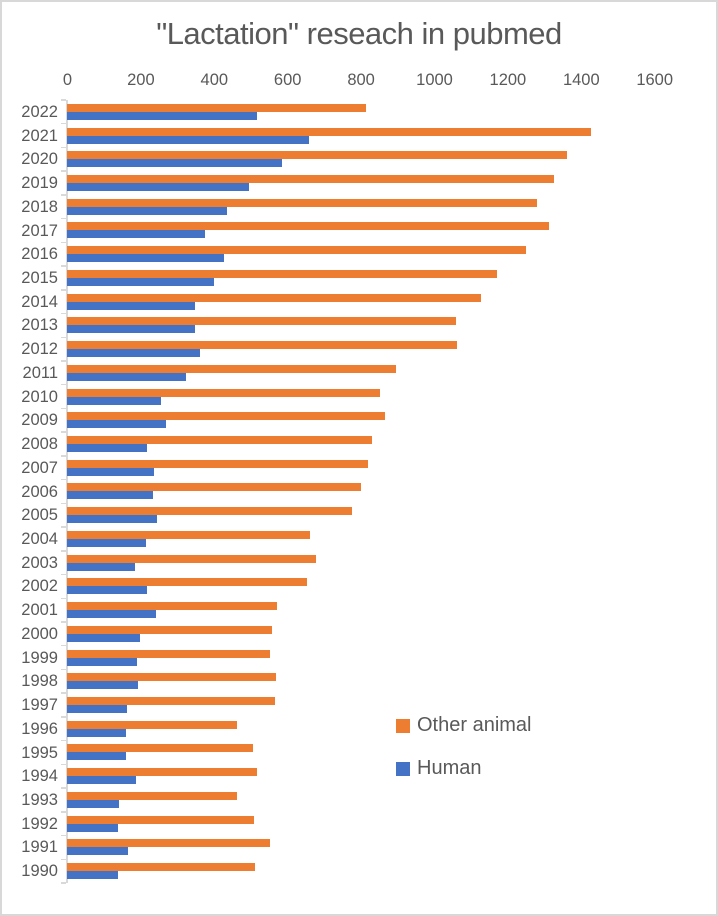 This screenshot has width=718, height=916. Describe the element at coordinates (39, 823) in the screenshot. I see `category-label-1992: 1992` at that location.